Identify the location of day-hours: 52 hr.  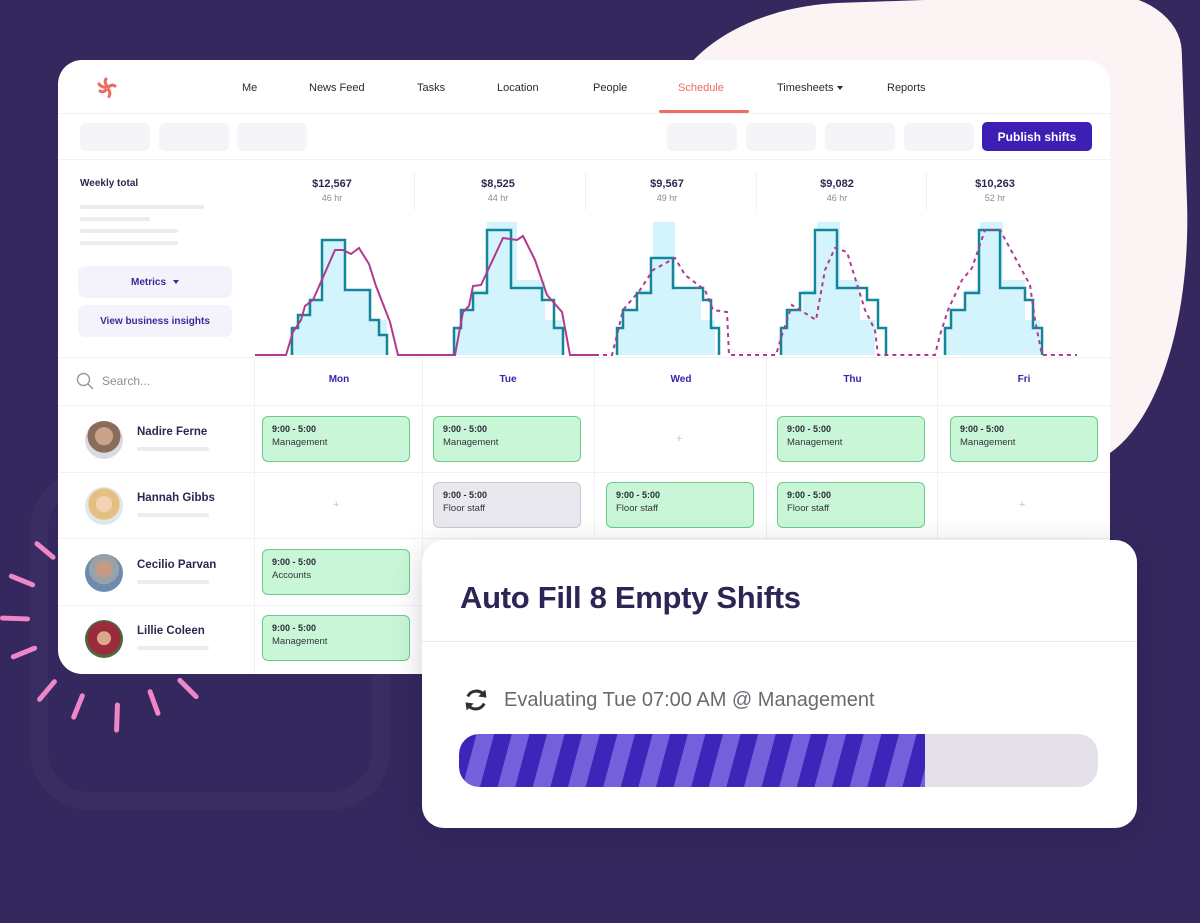
(995, 198).